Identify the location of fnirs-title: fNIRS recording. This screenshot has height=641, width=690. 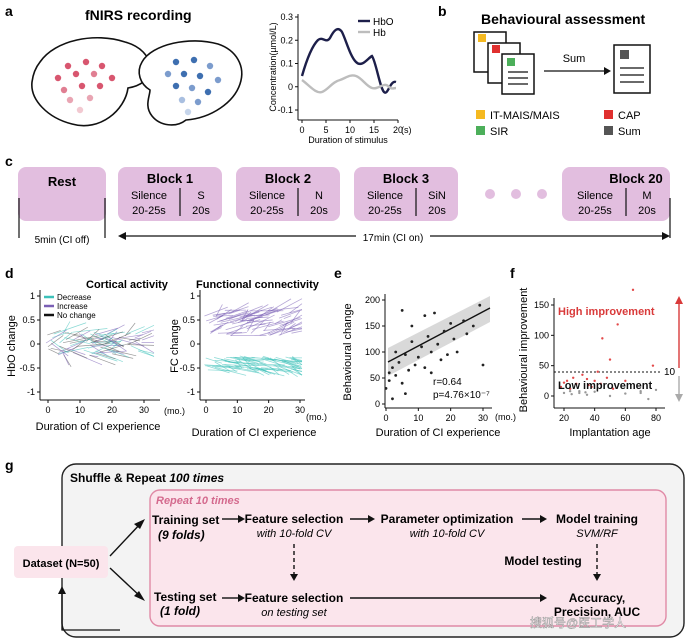
(138, 15).